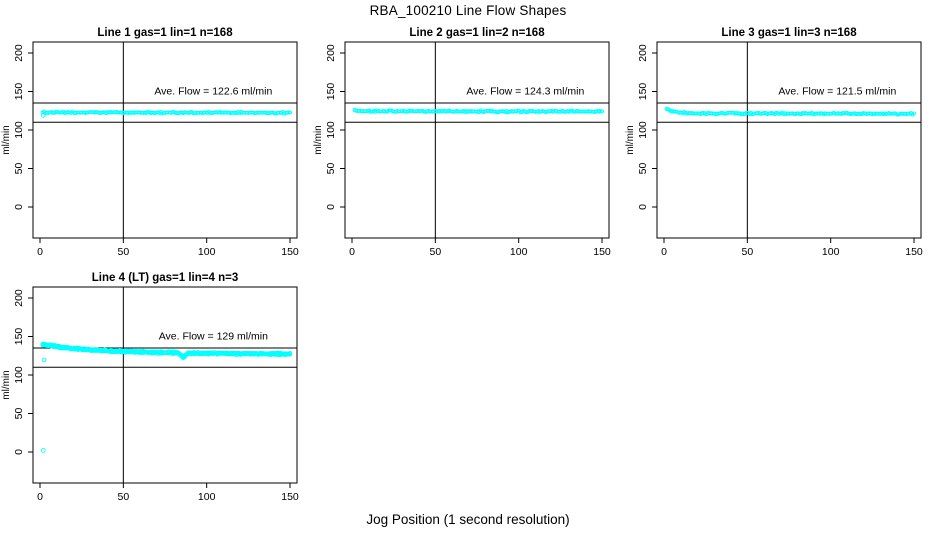 Image resolution: width=936 pixels, height=540 pixels. Describe the element at coordinates (837, 92) in the screenshot. I see `ave-flow-annotation: Ave. Flow = 121.5 ml/min` at that location.